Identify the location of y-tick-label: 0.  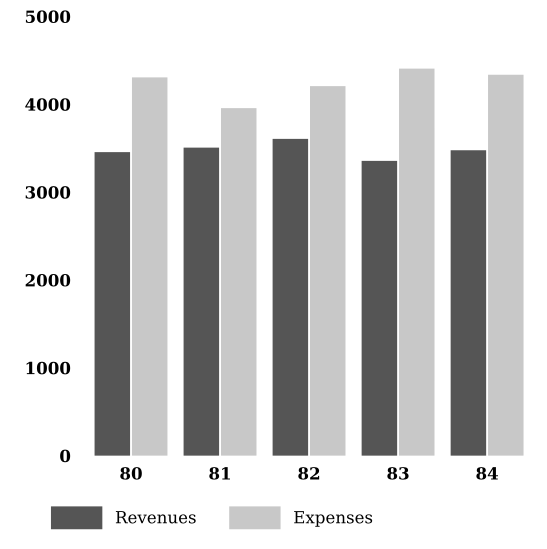
(65, 456).